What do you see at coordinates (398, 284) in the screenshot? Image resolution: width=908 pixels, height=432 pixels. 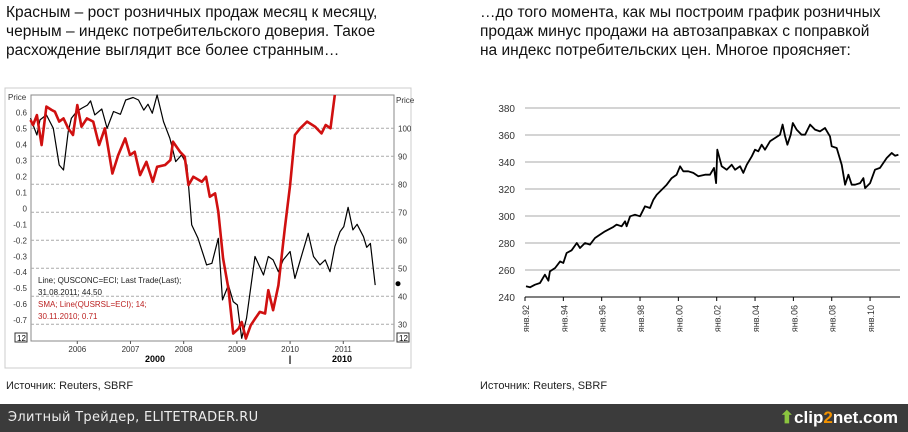 I see `last-value-marker` at bounding box center [398, 284].